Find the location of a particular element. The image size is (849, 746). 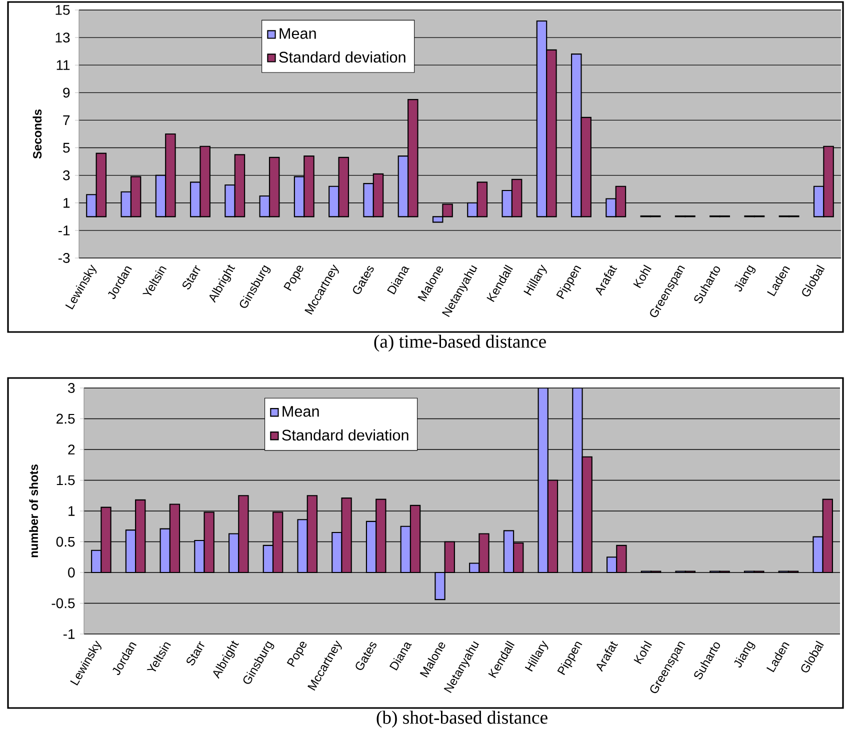

y-tick-label: 5 is located at coordinates (66, 147).